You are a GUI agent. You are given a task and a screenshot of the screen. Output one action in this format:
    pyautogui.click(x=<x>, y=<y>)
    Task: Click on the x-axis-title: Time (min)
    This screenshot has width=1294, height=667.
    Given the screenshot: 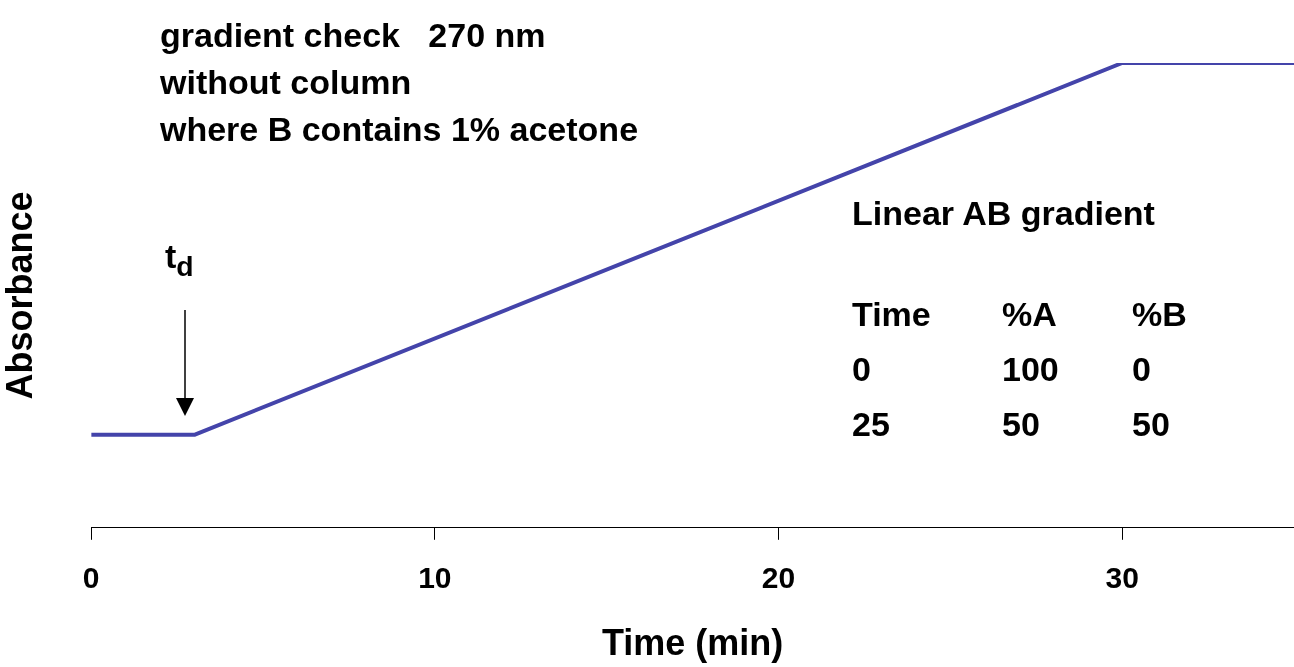 What is the action you would take?
    pyautogui.click(x=692, y=643)
    